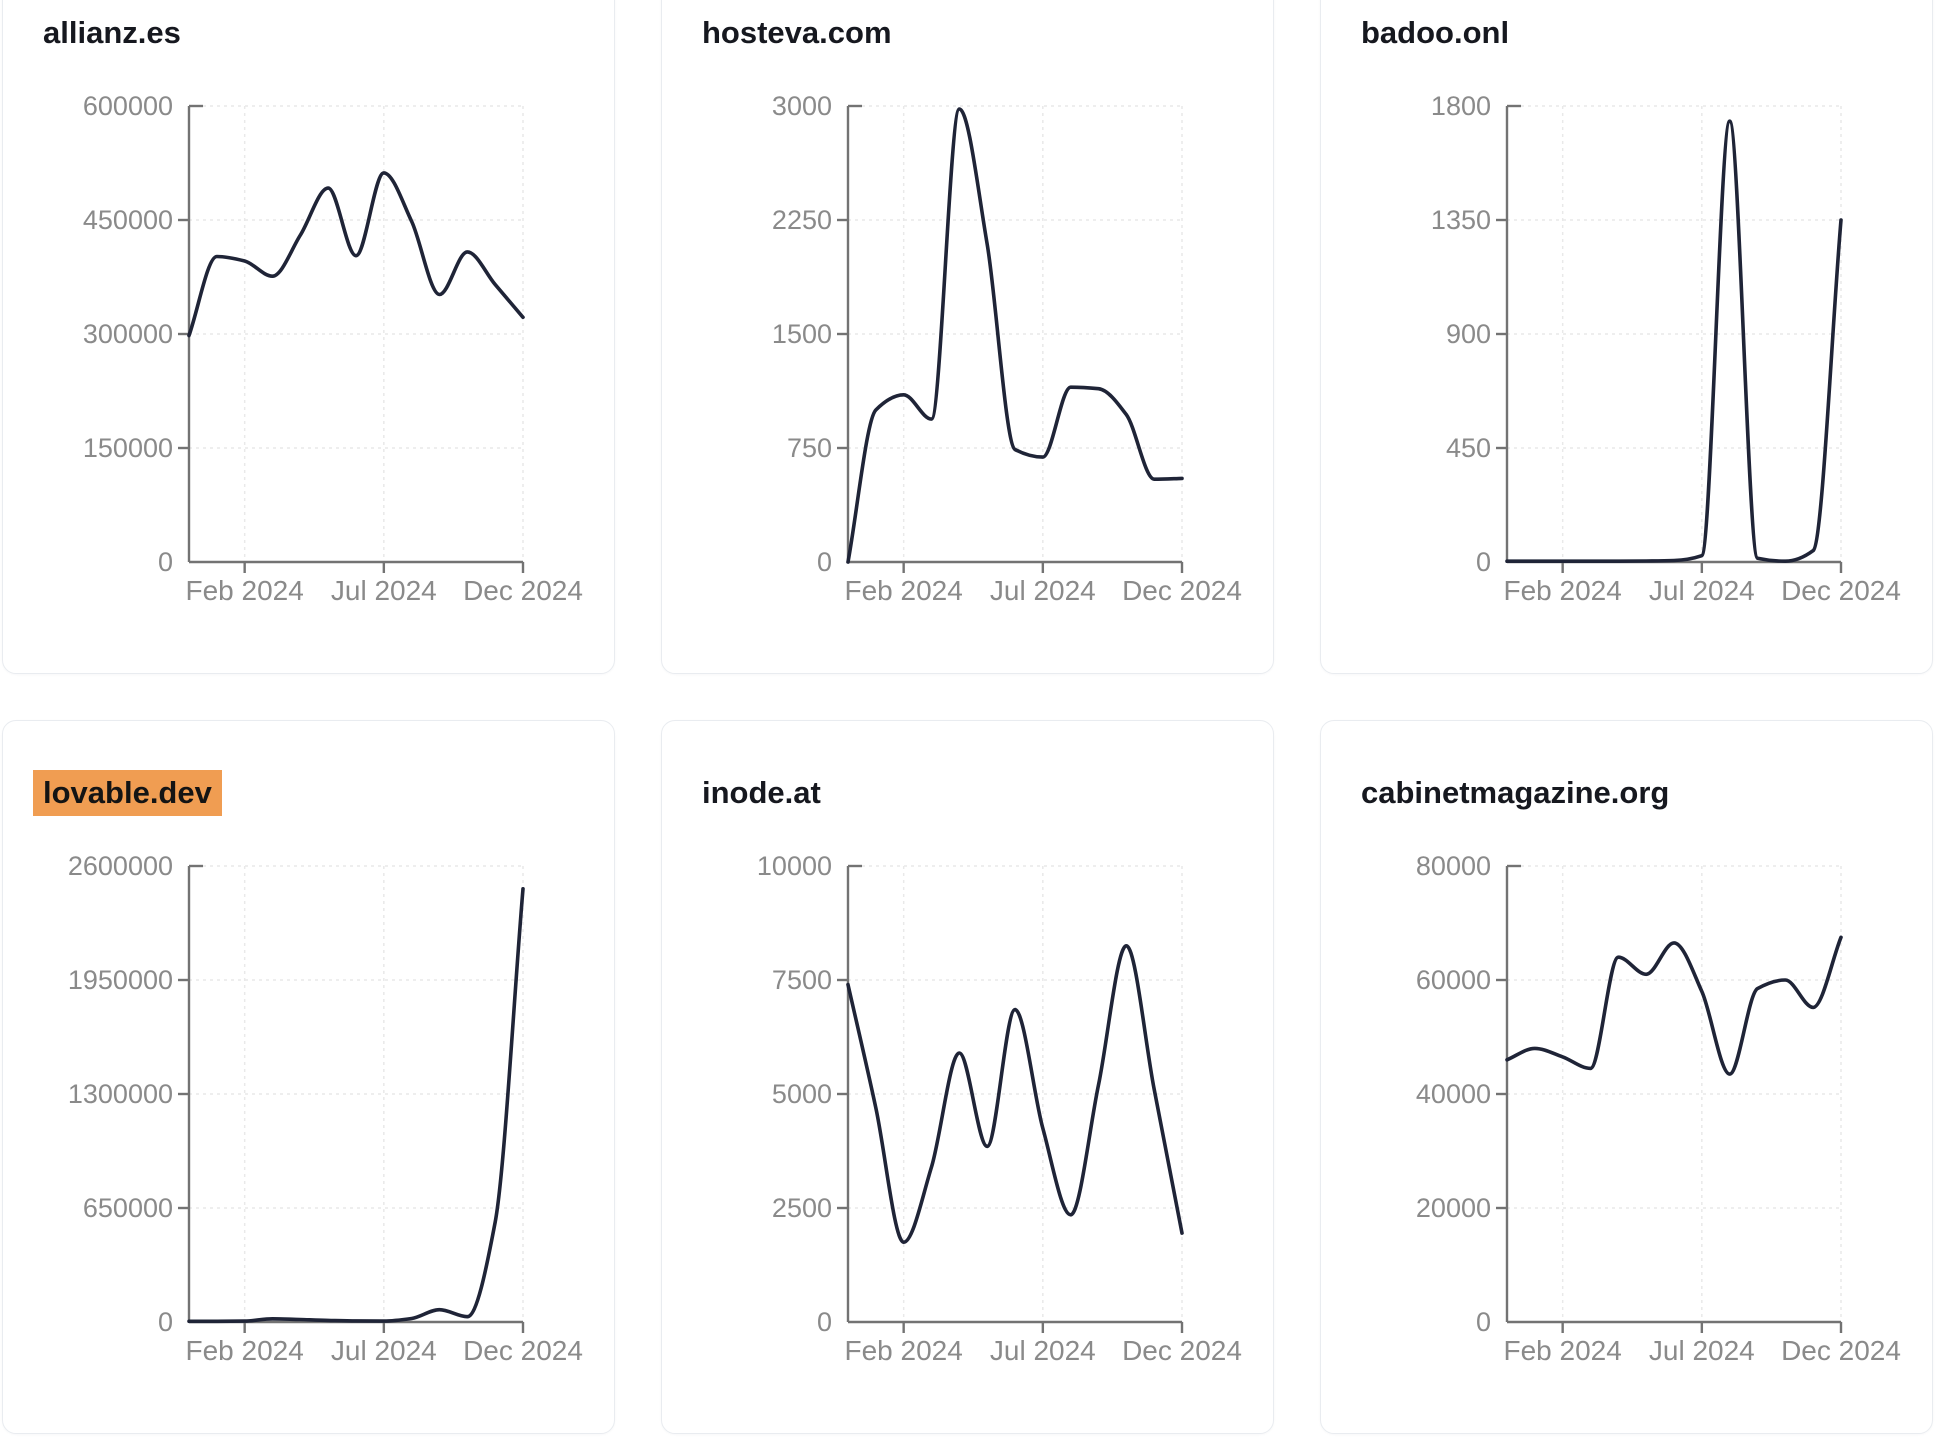 This screenshot has width=1940, height=1452. I want to click on y-axis-tick-label: 300000, so click(128, 334).